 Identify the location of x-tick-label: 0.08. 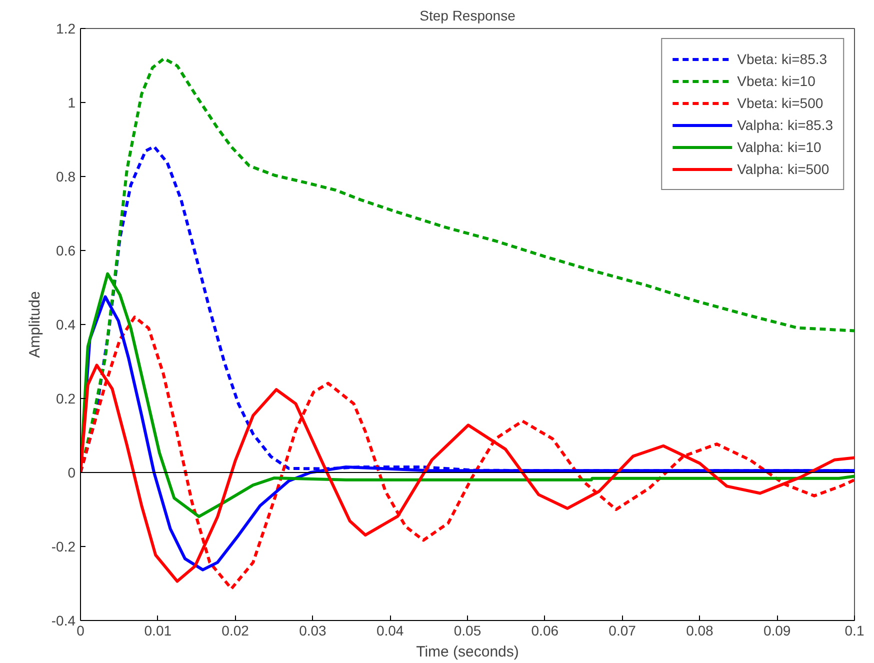
(700, 630).